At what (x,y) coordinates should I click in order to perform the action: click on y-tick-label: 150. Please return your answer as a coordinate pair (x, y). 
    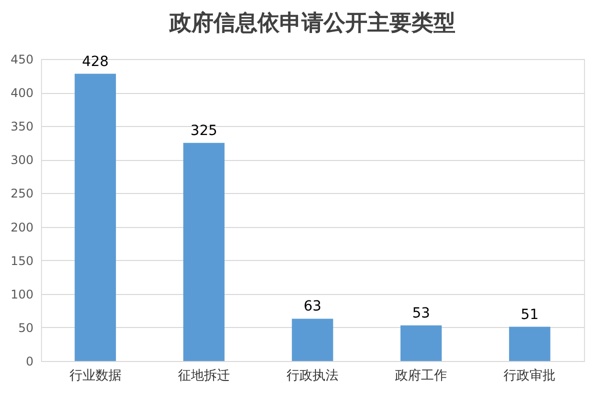
    Looking at the image, I should click on (22, 261).